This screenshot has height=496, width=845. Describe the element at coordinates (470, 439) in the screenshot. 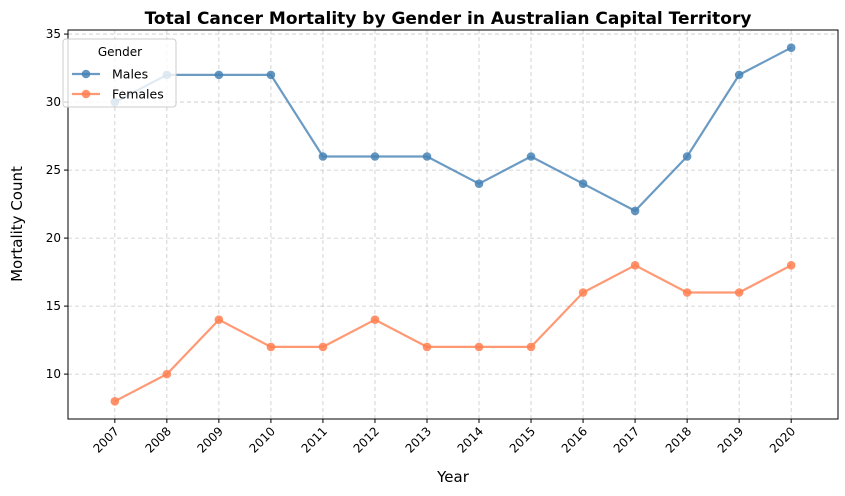

I see `x-tick-label: 2014` at that location.